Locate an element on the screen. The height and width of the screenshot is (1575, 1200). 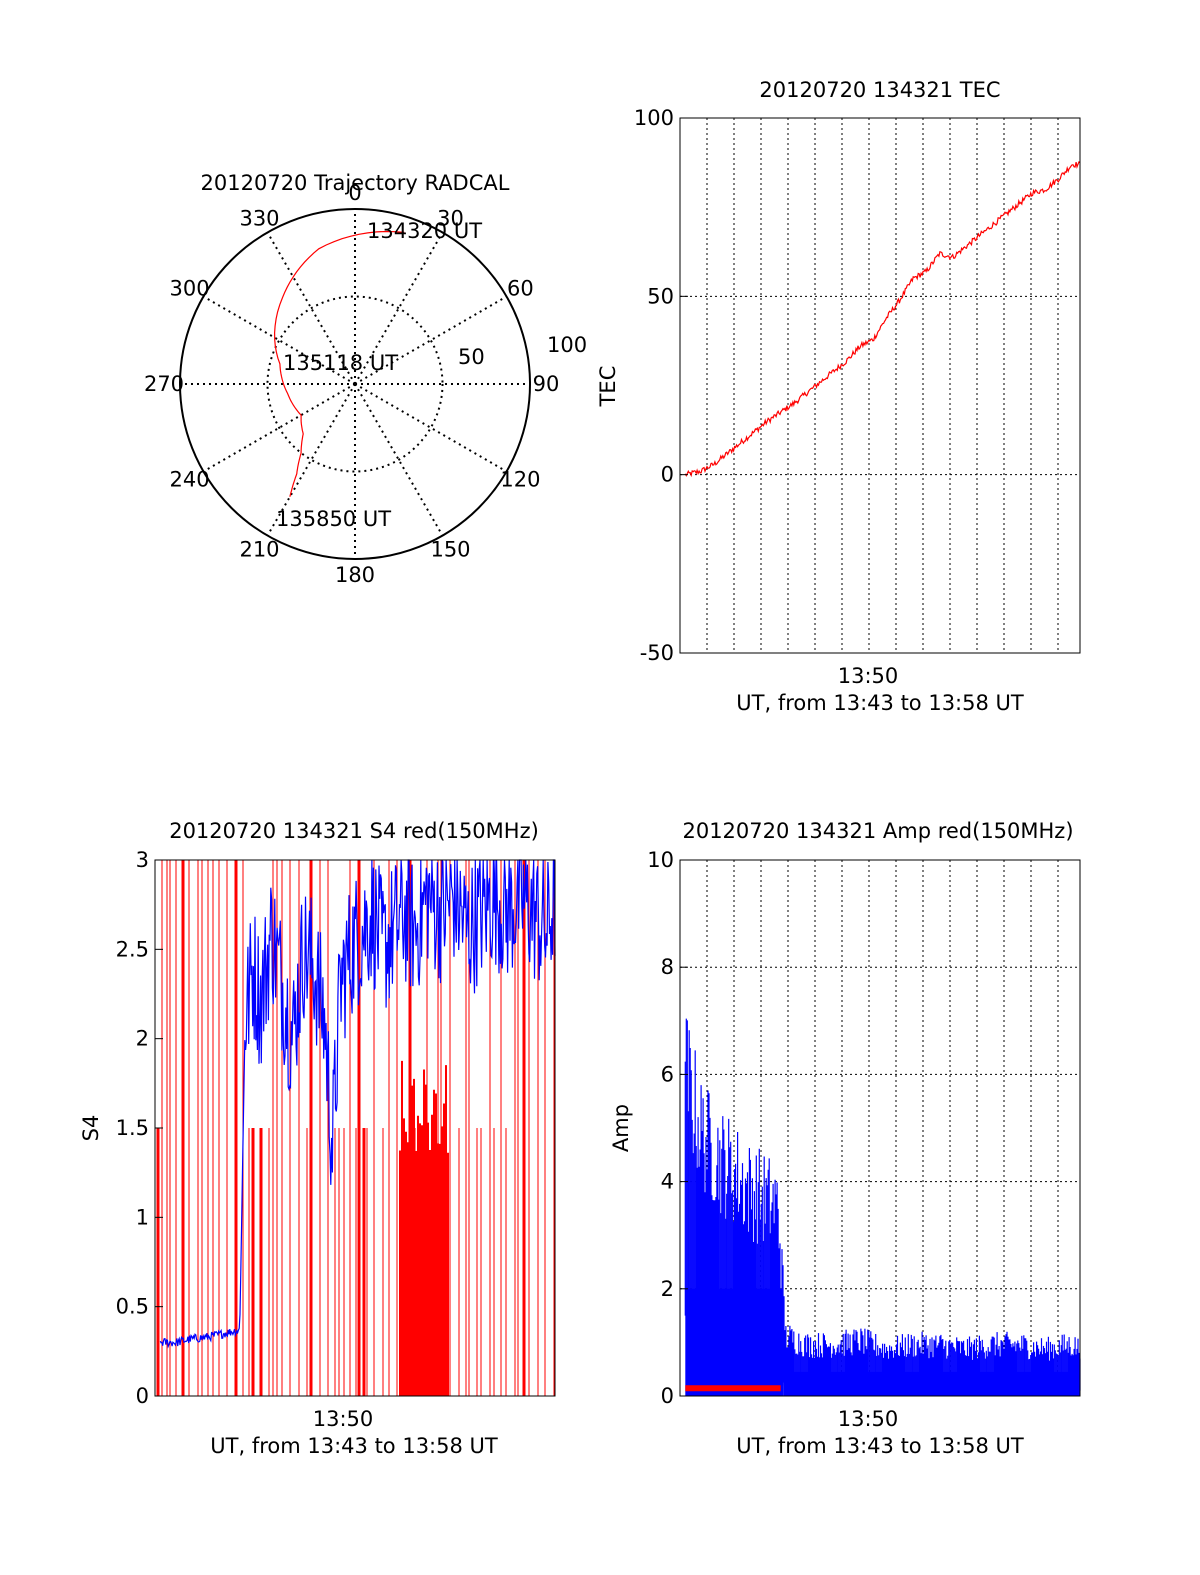
polar-grid-circle is located at coordinates (355, 384).